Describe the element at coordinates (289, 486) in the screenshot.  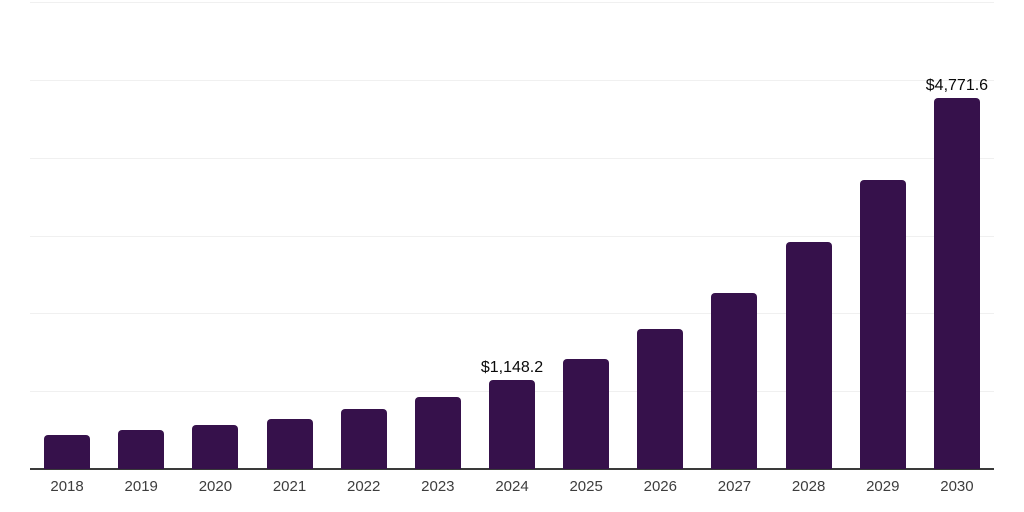
I see `x-tick-2021: 2021` at that location.